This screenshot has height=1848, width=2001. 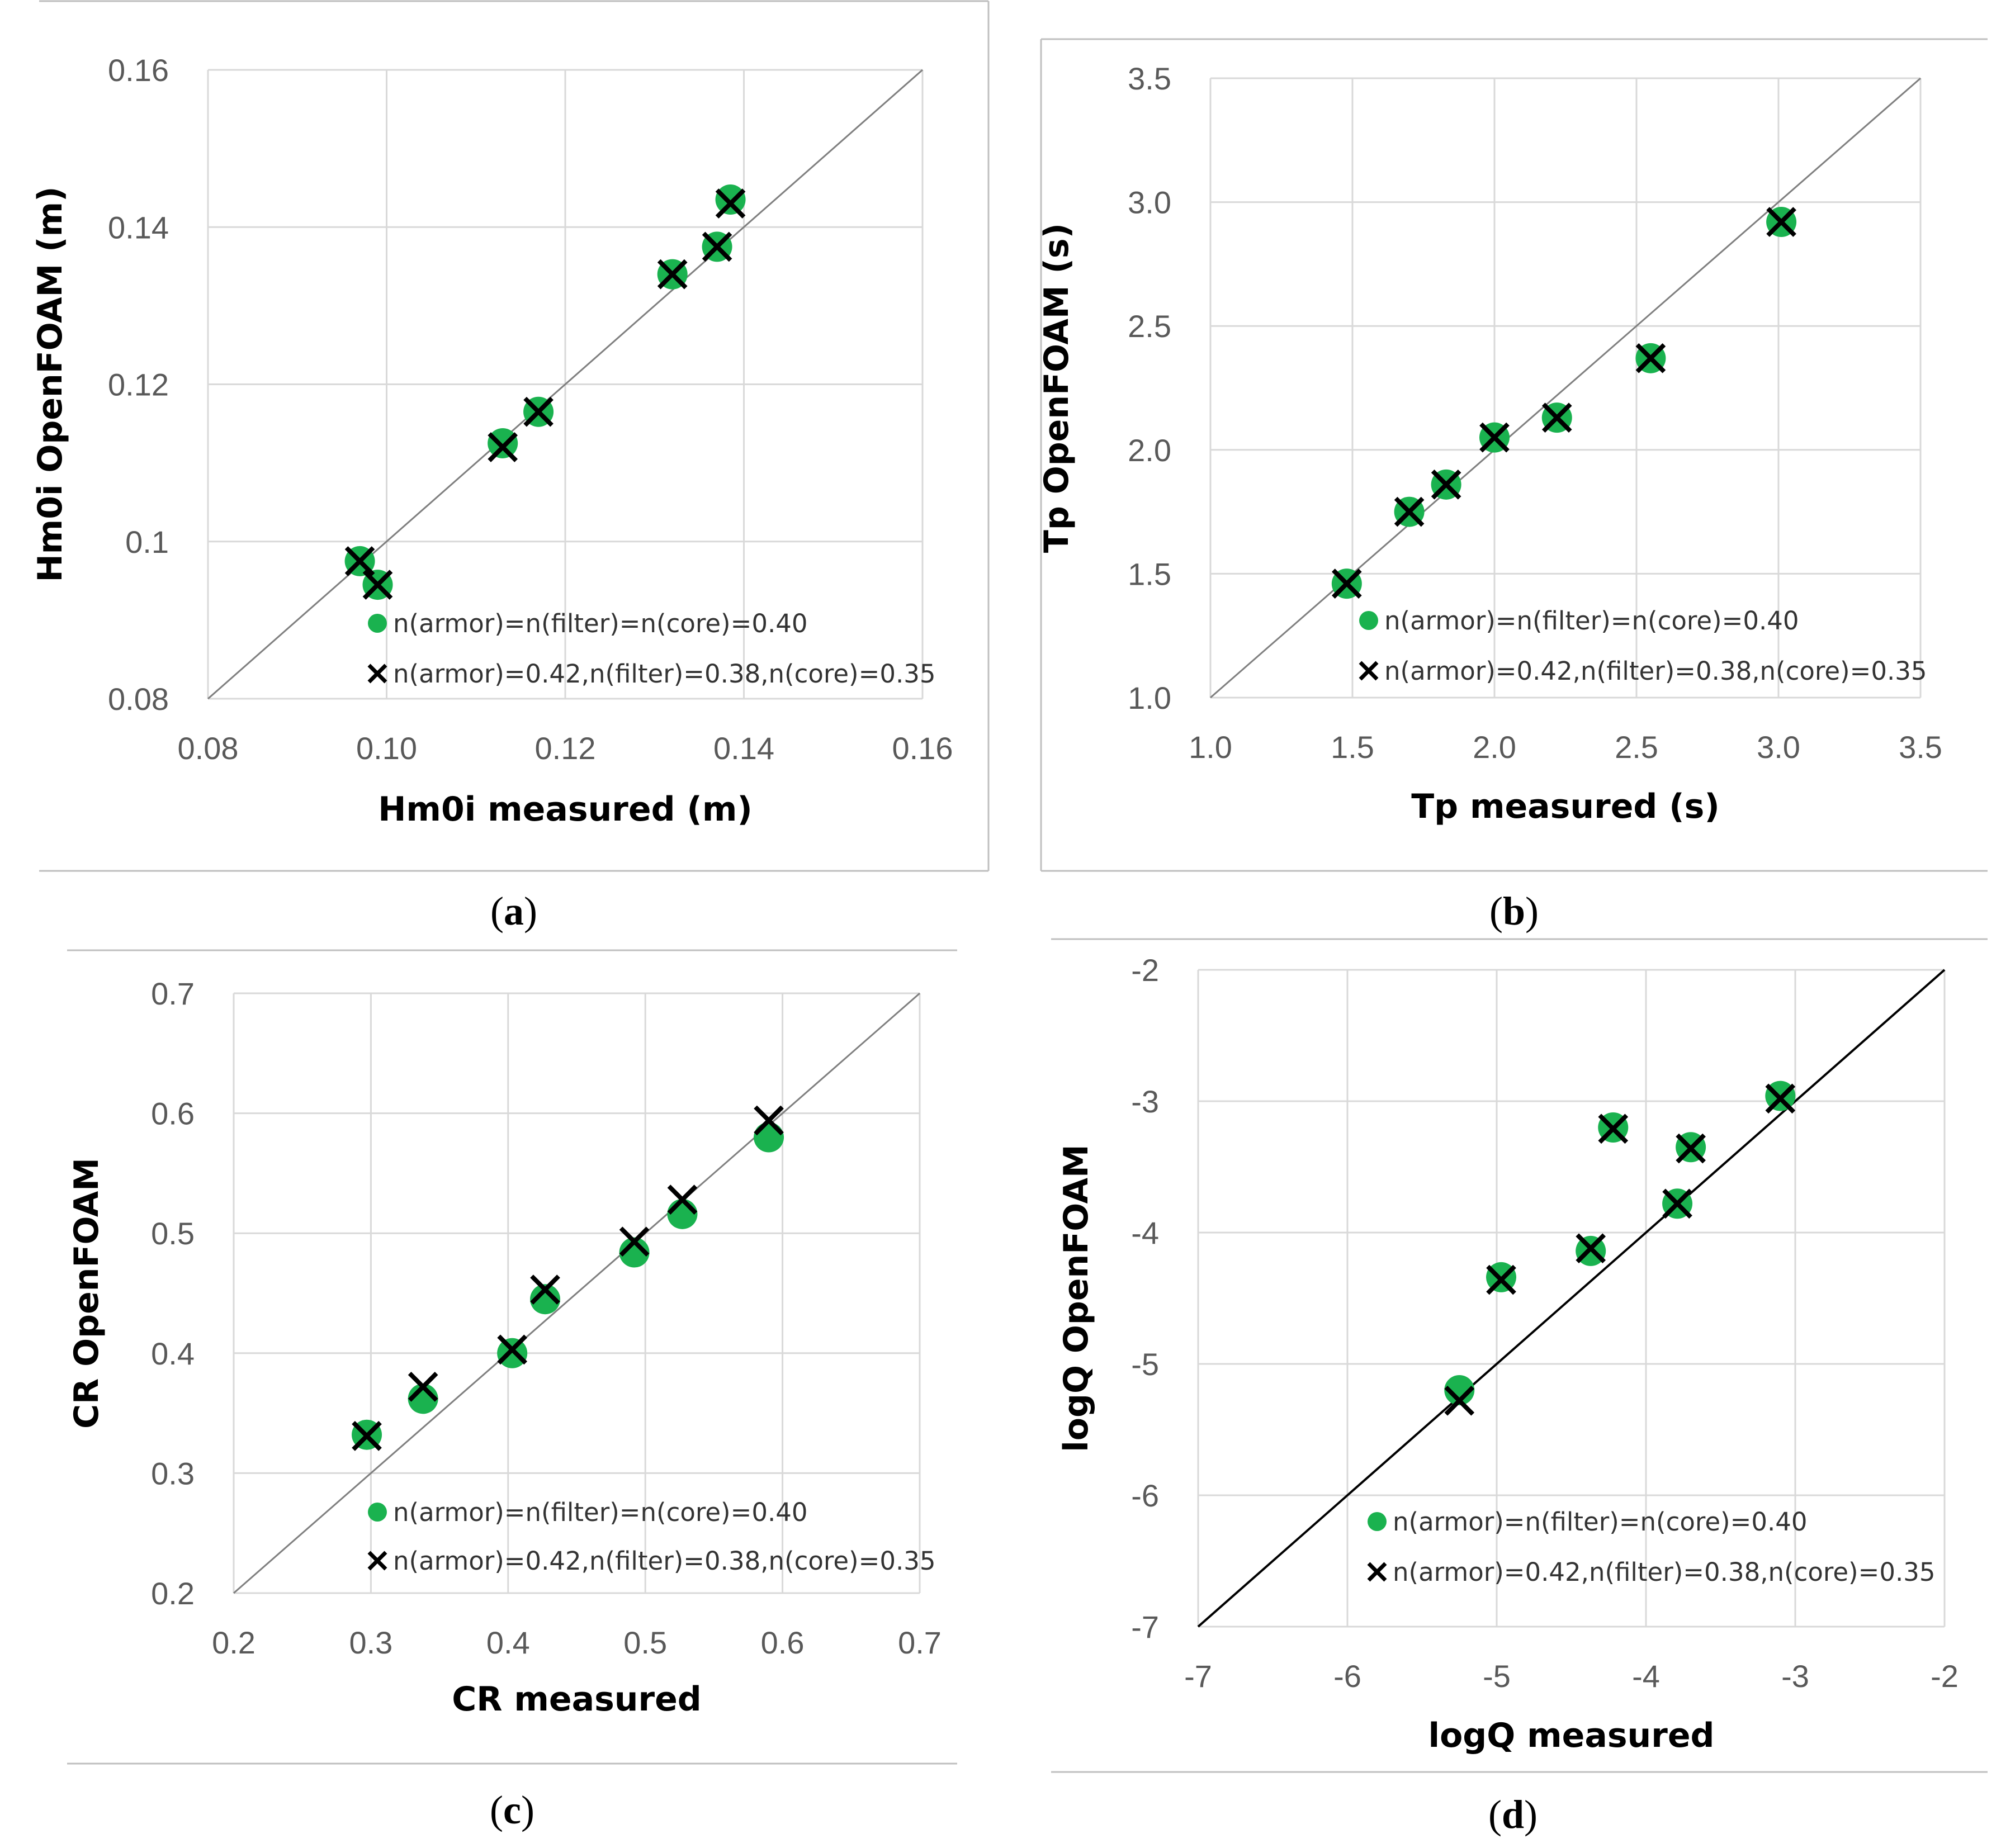 What do you see at coordinates (1210, 747) in the screenshot?
I see `x-tick-label: 1.0` at bounding box center [1210, 747].